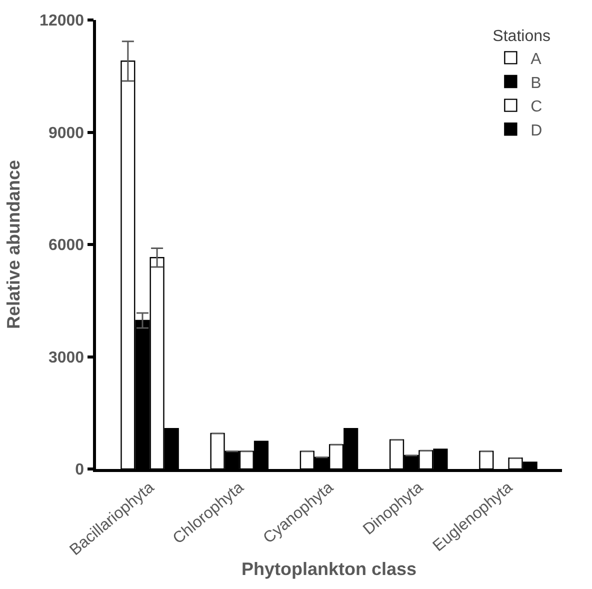 The image size is (592, 589). I want to click on y-tick-label: 9000, so click(66, 133).